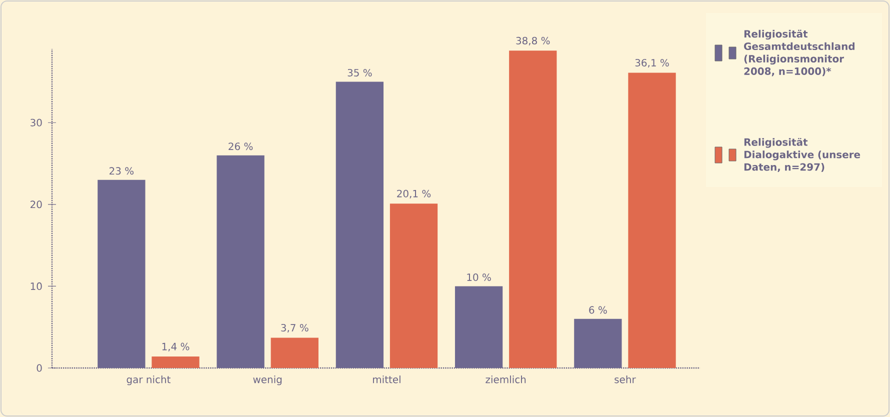 This screenshot has width=890, height=417. I want to click on x-tick-label: sehr, so click(625, 380).